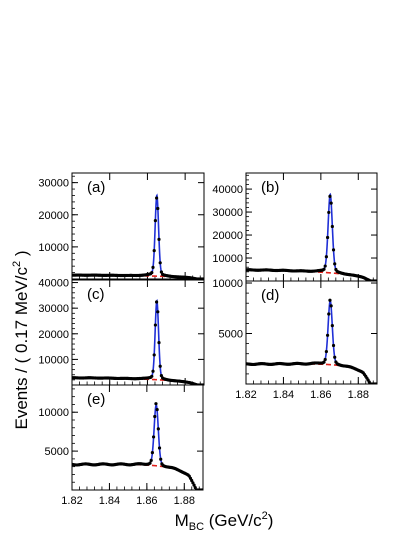  Describe the element at coordinates (53, 335) in the screenshot. I see `panel-c-ytick-label: 20000` at that location.